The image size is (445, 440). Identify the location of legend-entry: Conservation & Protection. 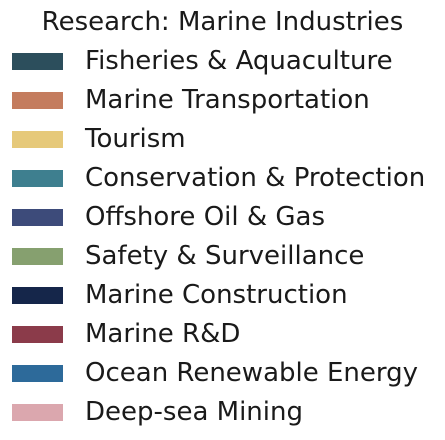
(222, 178).